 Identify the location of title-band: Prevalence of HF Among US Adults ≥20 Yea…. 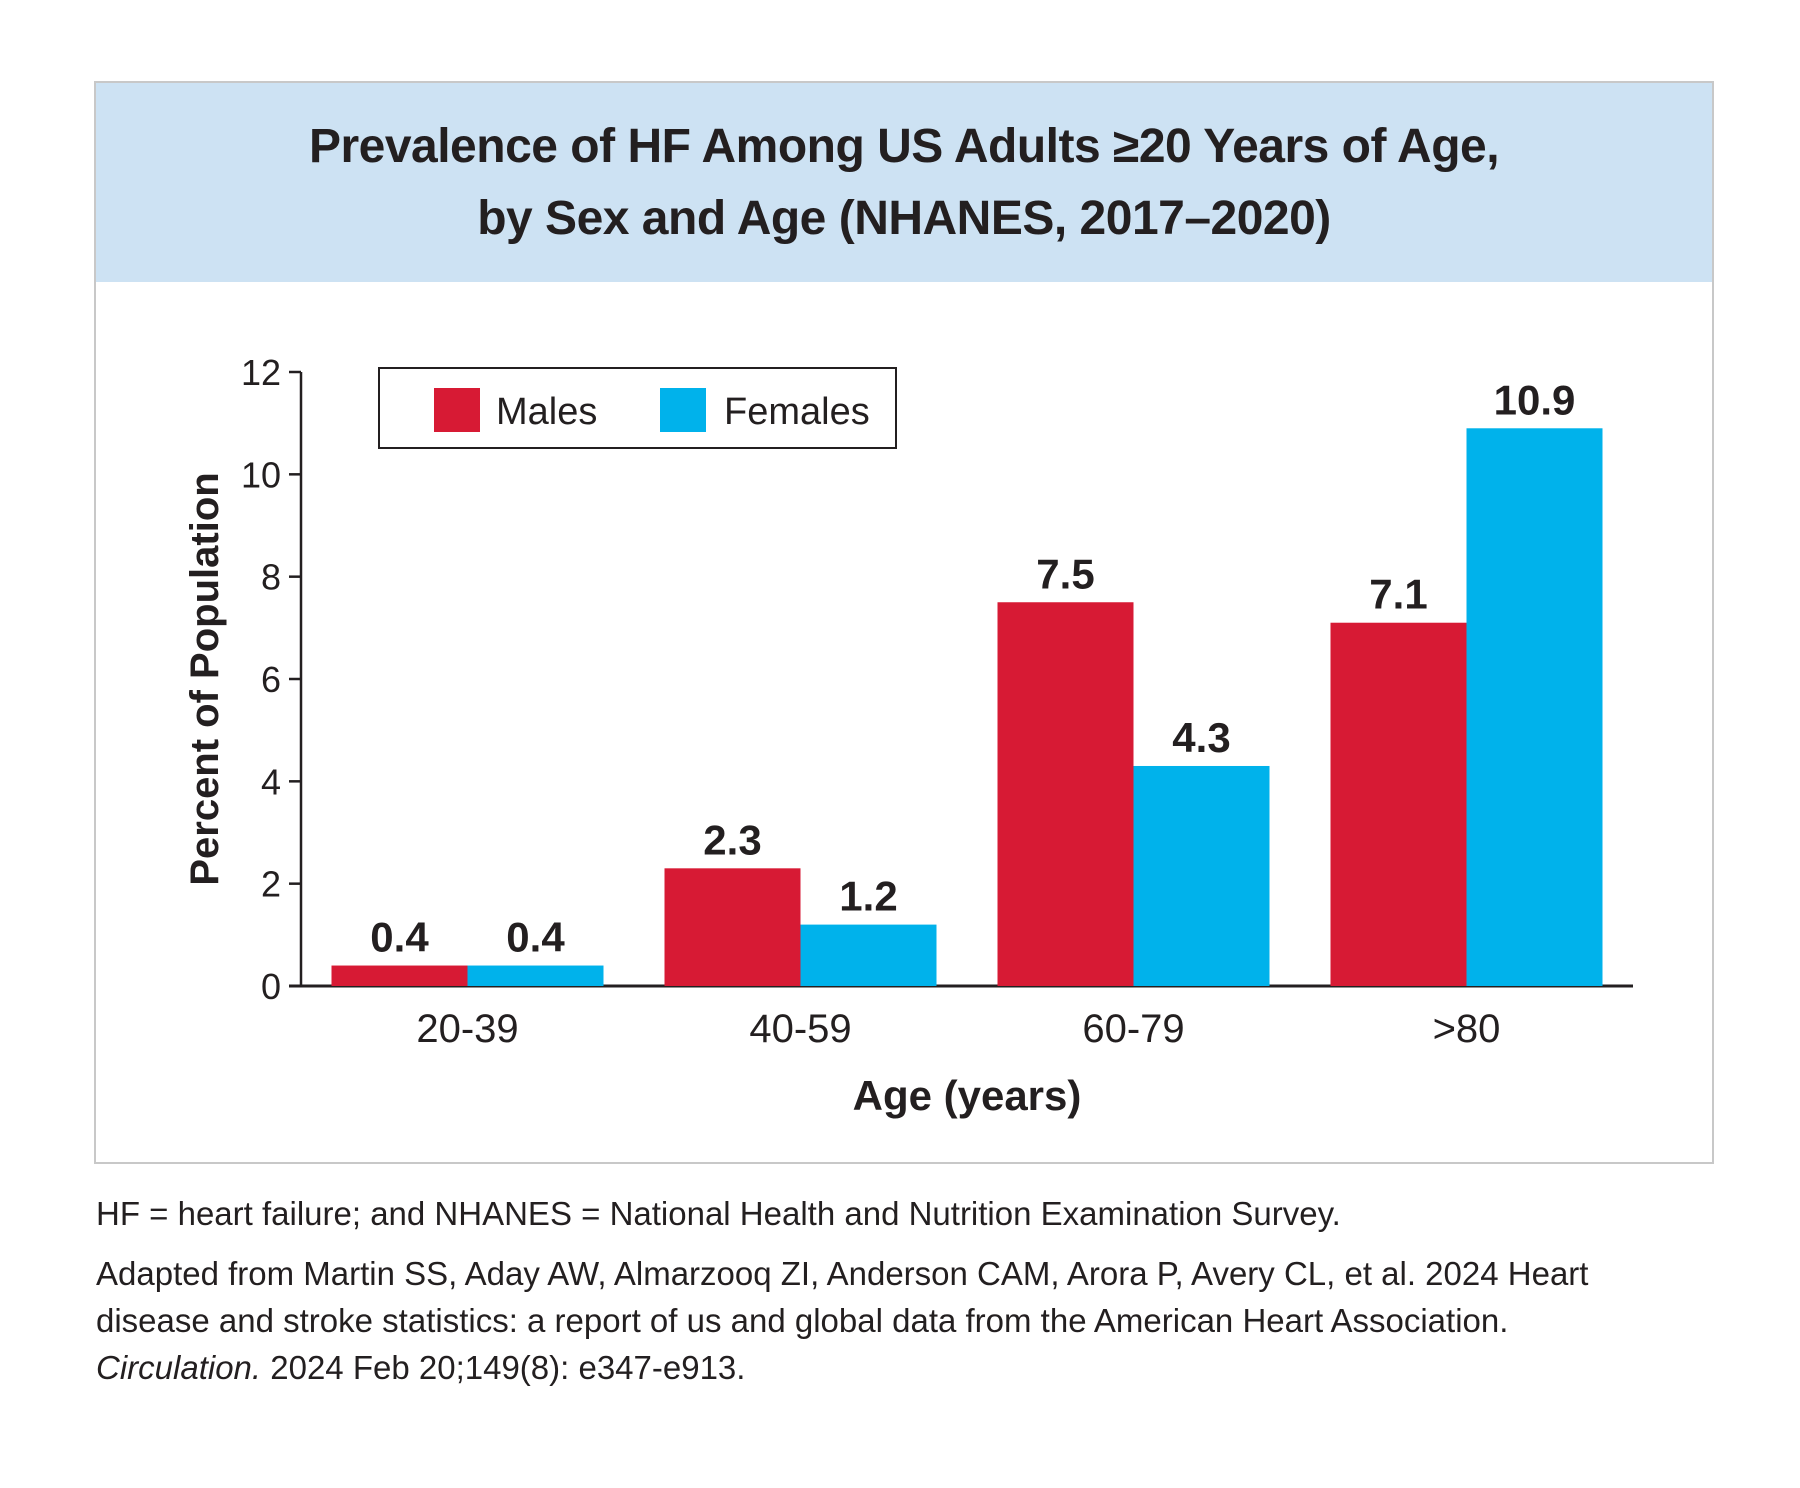
(904, 182).